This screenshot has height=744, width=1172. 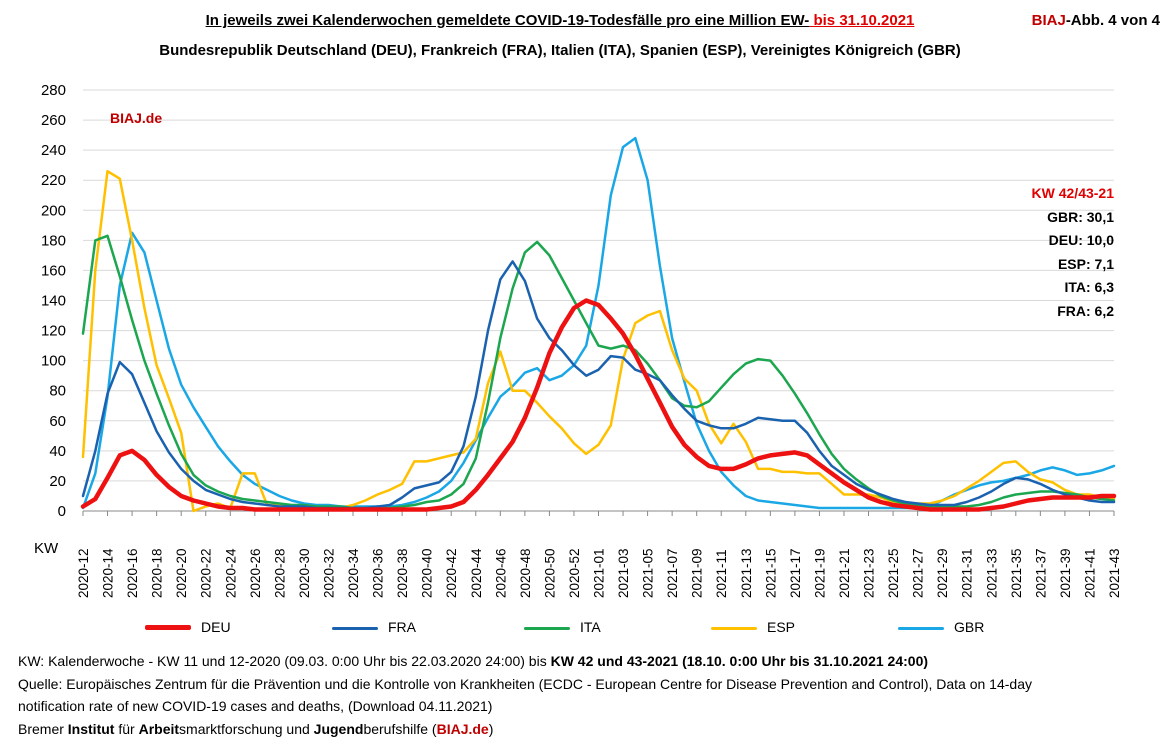 What do you see at coordinates (1112, 20) in the screenshot?
I see `badge-label: -Abb. 4 von 4` at bounding box center [1112, 20].